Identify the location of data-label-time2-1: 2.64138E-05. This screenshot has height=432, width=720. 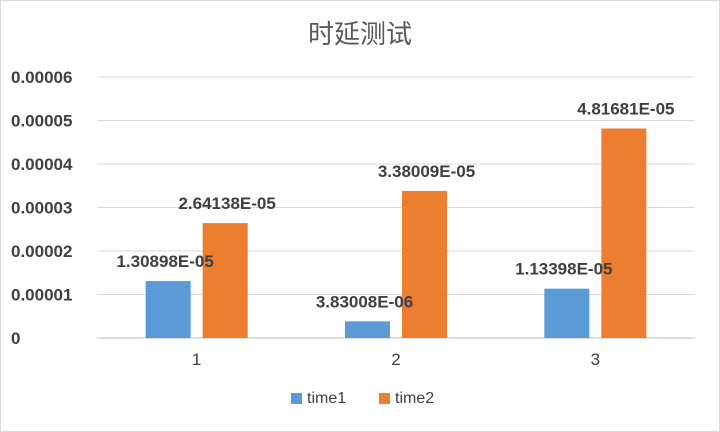
(226, 203).